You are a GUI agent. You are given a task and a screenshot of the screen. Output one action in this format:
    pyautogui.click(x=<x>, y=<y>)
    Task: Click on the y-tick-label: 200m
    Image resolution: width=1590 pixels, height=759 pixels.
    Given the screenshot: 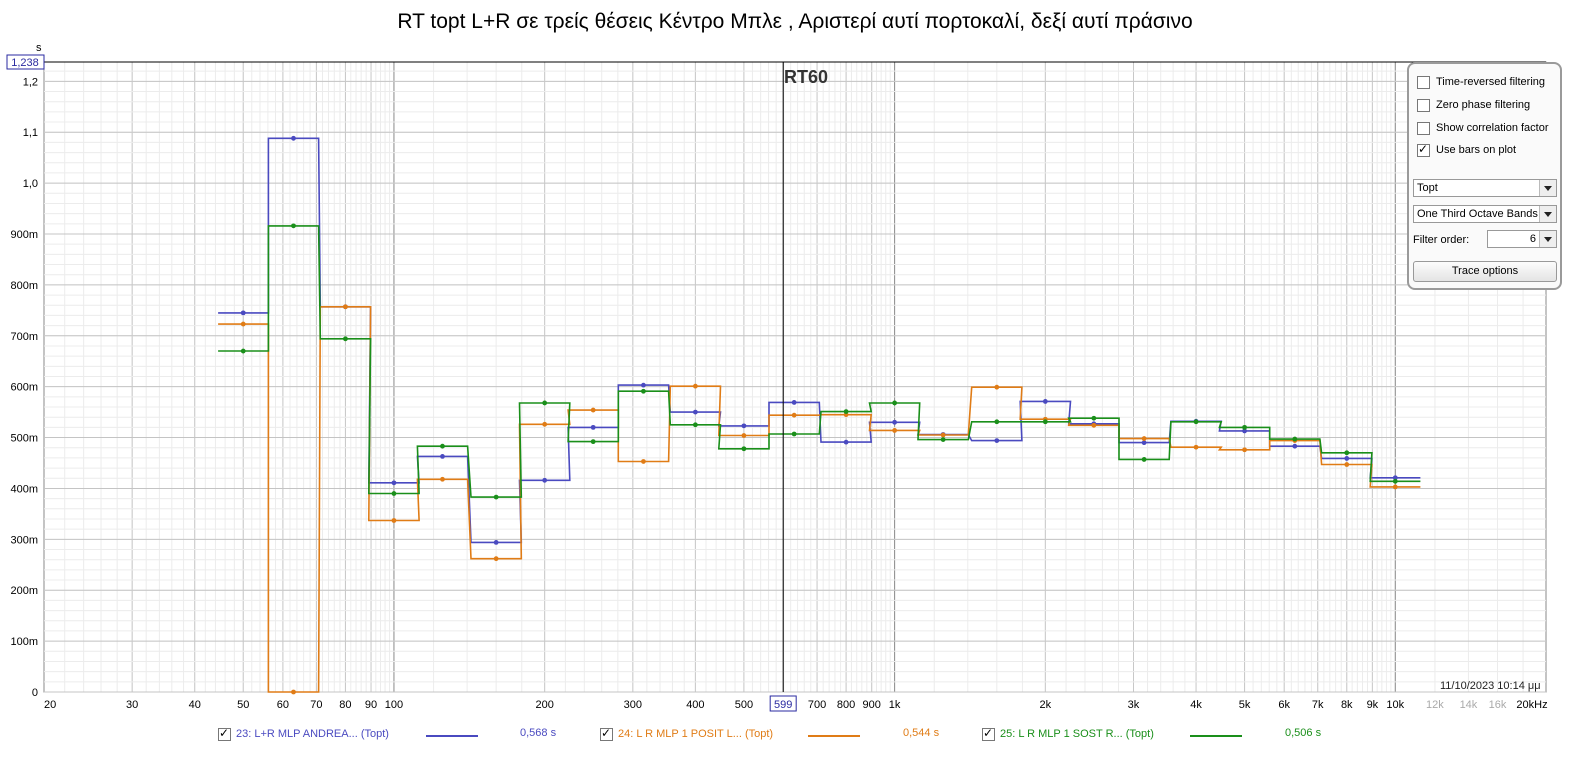 What is the action you would take?
    pyautogui.click(x=24, y=591)
    